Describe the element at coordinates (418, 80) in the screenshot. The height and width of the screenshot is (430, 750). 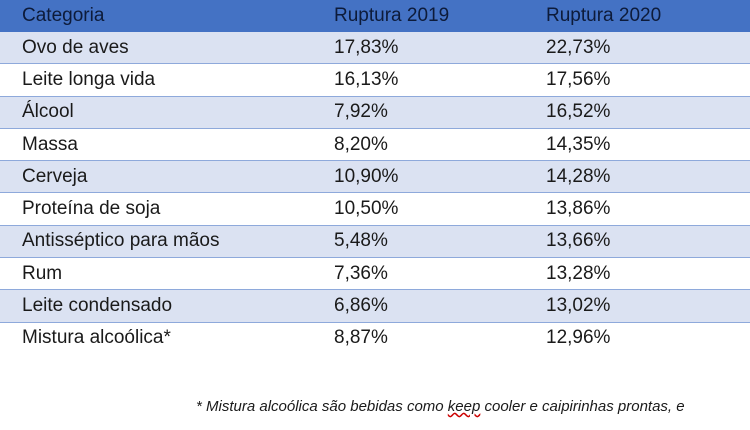
I see `cell-ruptura-2019: 16,13%` at that location.